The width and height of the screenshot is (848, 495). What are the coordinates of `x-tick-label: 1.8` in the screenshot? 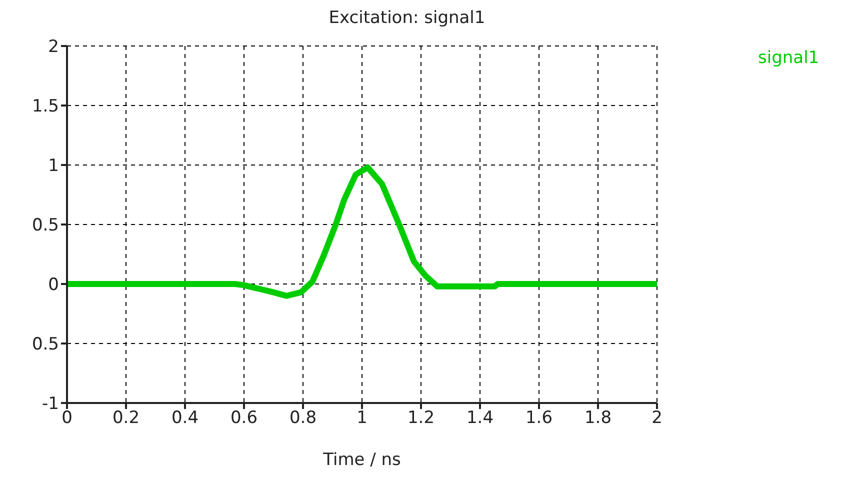 It's located at (598, 418).